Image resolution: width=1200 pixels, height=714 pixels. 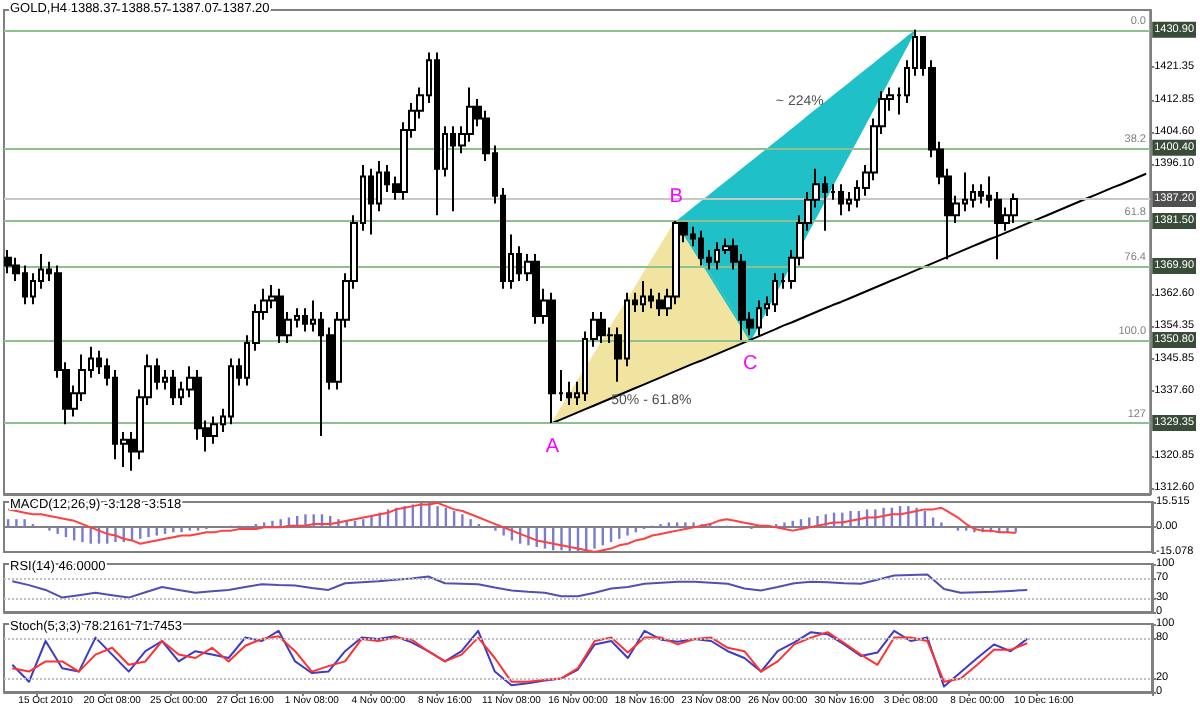 What do you see at coordinates (676, 197) in the screenshot?
I see `annotation: B` at bounding box center [676, 197].